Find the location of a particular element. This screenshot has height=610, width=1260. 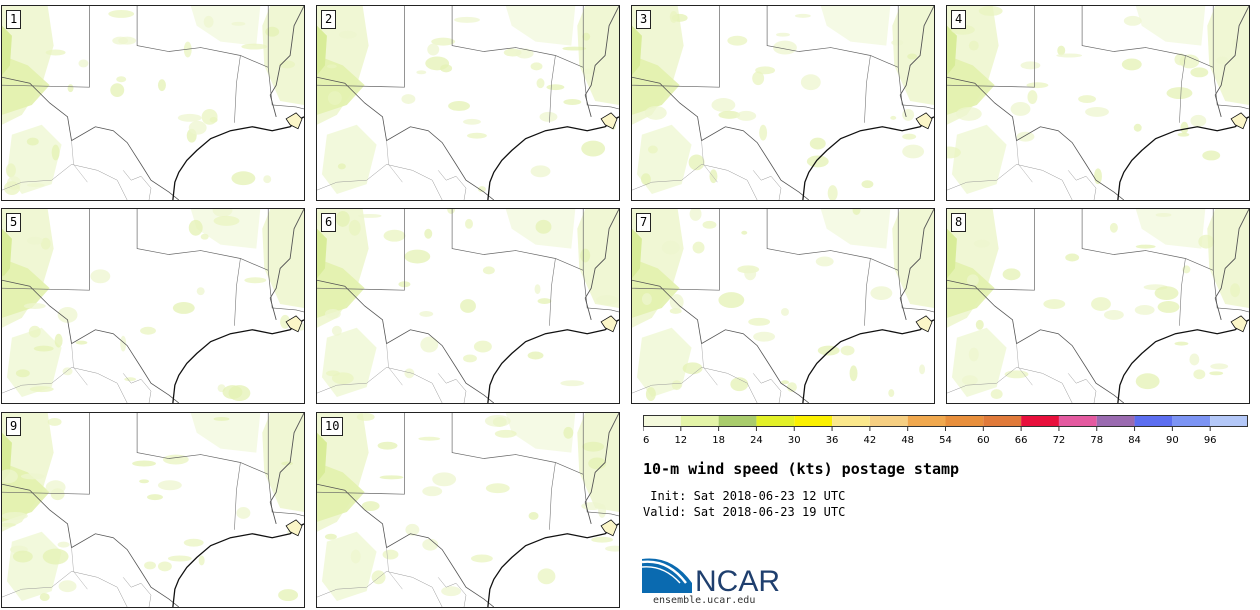

colorbar-tick-label: 96 is located at coordinates (1210, 440).